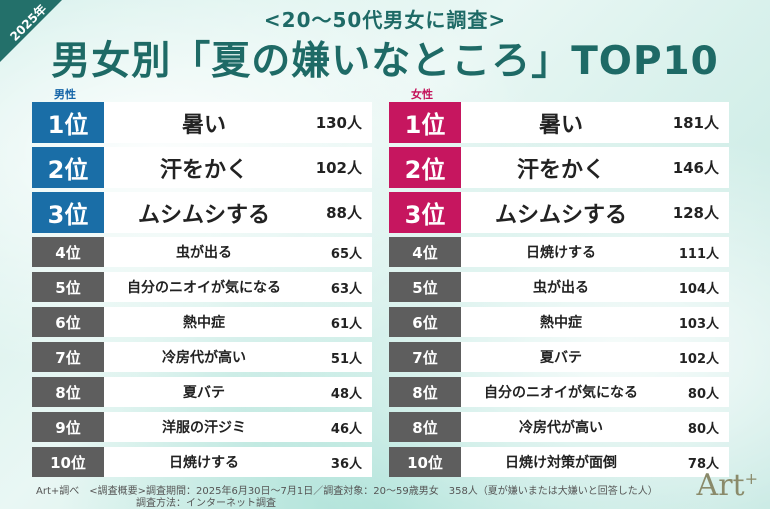  Describe the element at coordinates (698, 289) in the screenshot. I see `count-value: 104人` at that location.